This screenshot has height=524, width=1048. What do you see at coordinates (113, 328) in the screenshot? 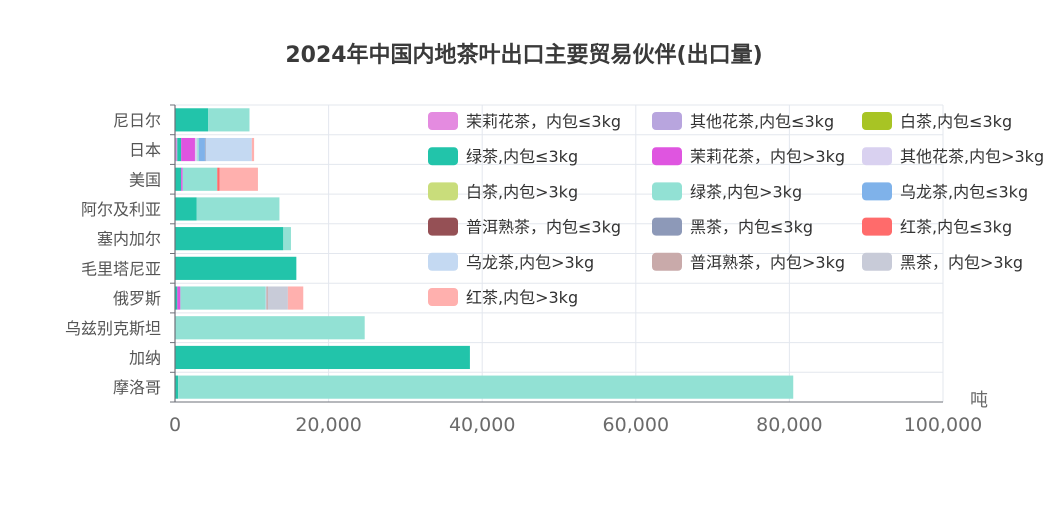
I see `y-category-label: 乌兹别克斯坦` at bounding box center [113, 328].